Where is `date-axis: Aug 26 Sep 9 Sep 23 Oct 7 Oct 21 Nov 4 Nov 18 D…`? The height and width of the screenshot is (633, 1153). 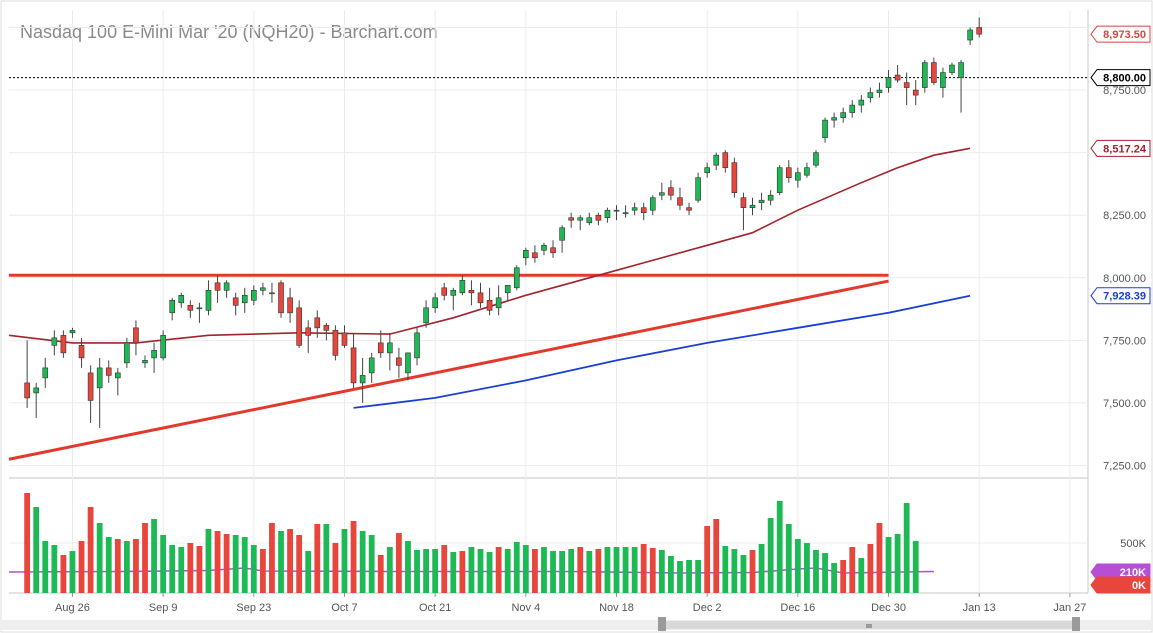 date-axis: Aug 26 Sep 9 Sep 23 Oct 7 Oct 21 Nov 4 Nov 18 D… is located at coordinates (570, 603).